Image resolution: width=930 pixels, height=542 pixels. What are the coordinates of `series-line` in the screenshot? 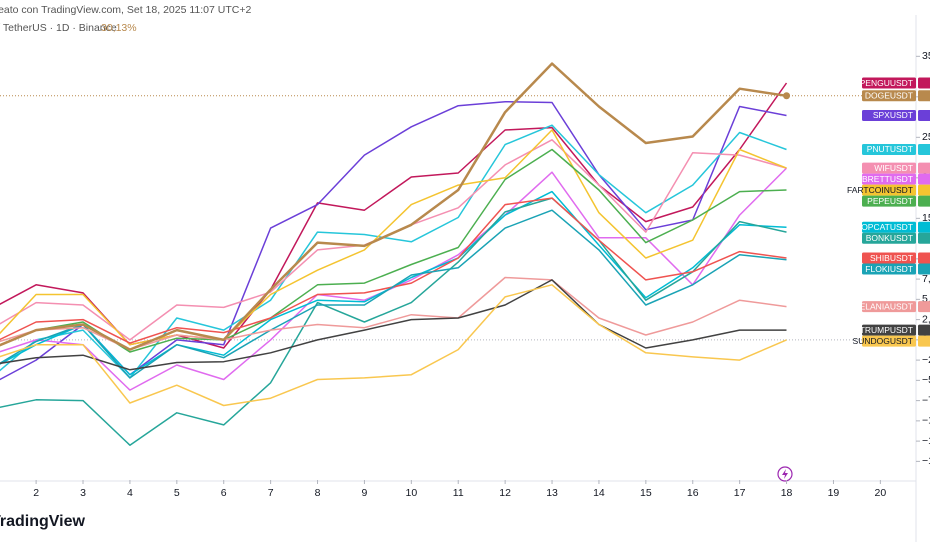 It's located at (393, 325).